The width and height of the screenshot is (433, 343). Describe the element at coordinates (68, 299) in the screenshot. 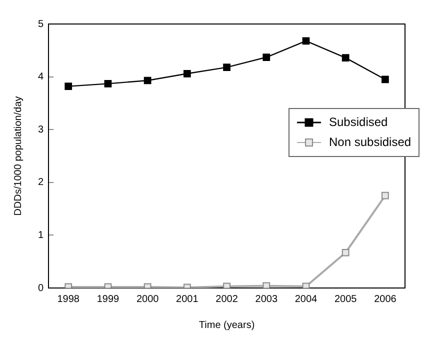

I see `x-tick-label: 1998` at that location.